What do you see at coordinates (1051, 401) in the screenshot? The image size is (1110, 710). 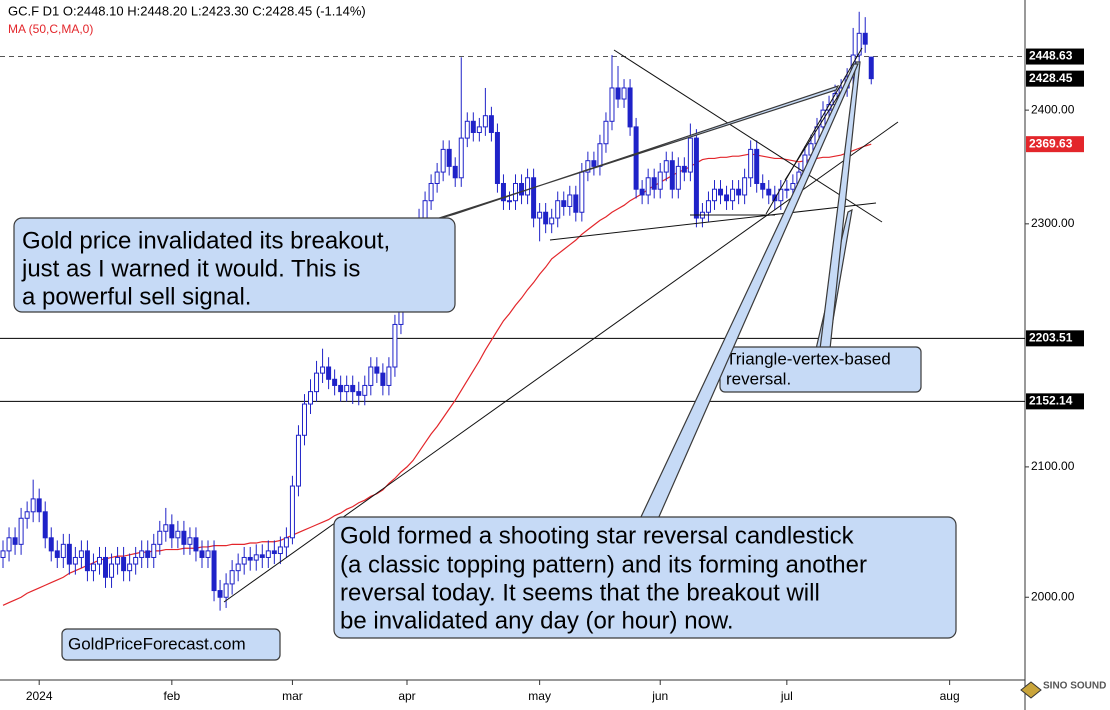 I see `price-label: 2152.14` at bounding box center [1051, 401].